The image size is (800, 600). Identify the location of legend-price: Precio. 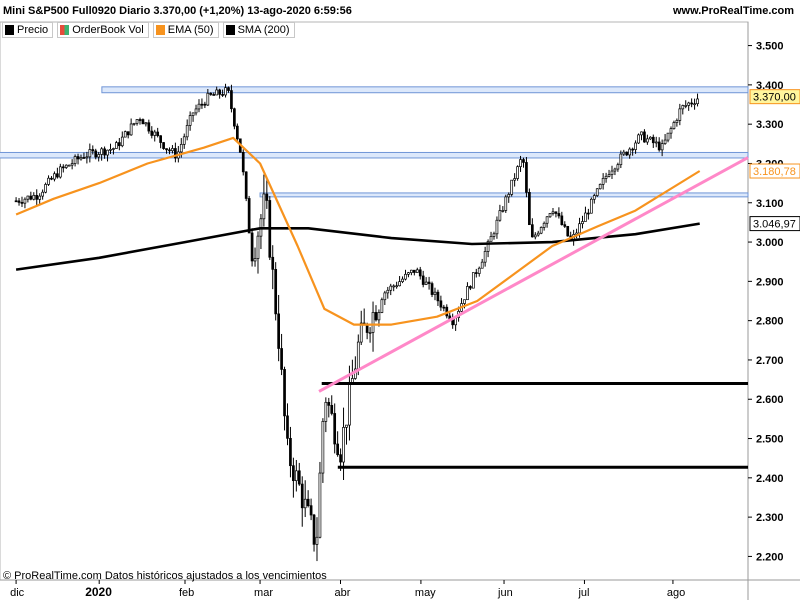
(28, 30).